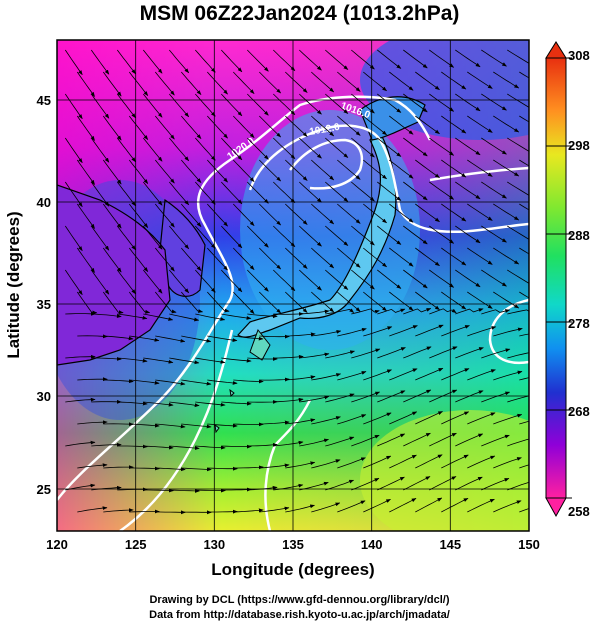 This screenshot has height=625, width=599. Describe the element at coordinates (372, 544) in the screenshot. I see `x-tick-label: 140` at that location.